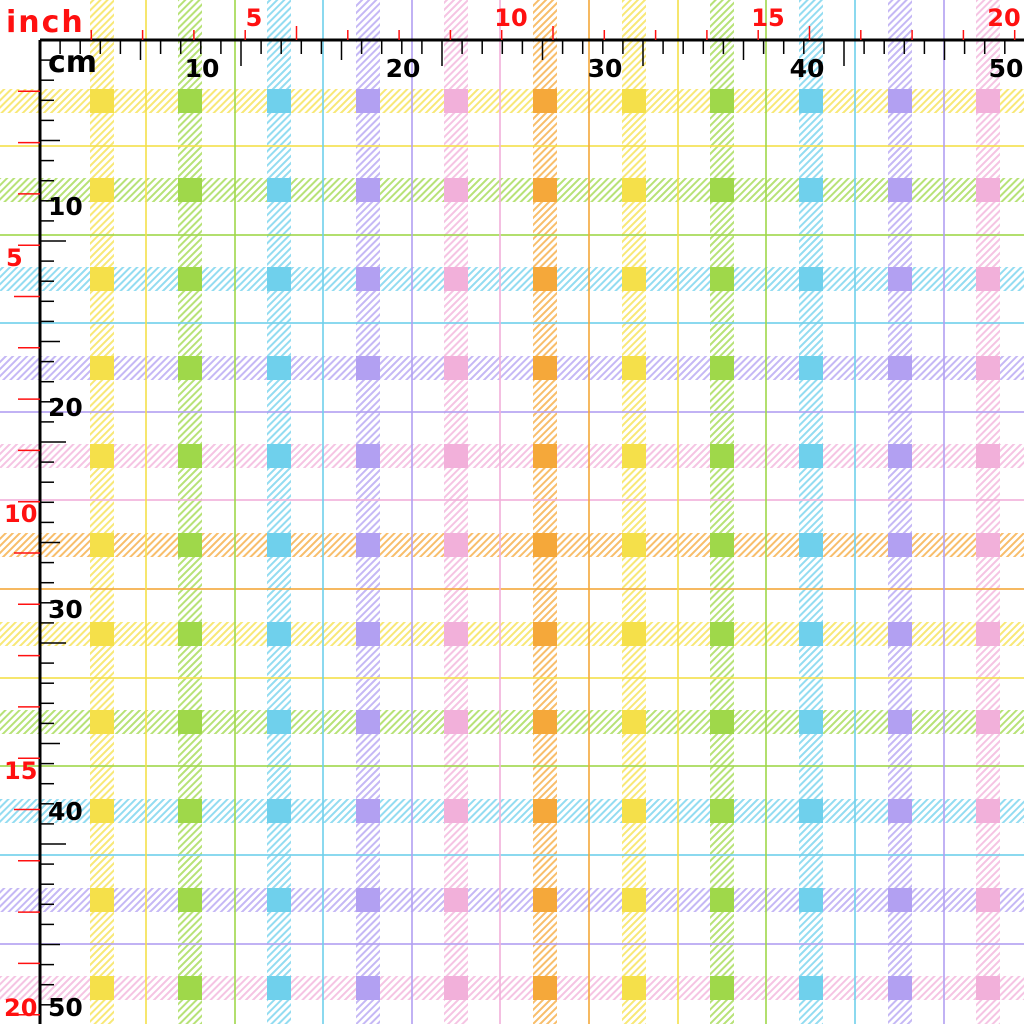 The height and width of the screenshot is (1024, 1024). What do you see at coordinates (20, 514) in the screenshot?
I see `left-inch-label-10: 10` at bounding box center [20, 514].